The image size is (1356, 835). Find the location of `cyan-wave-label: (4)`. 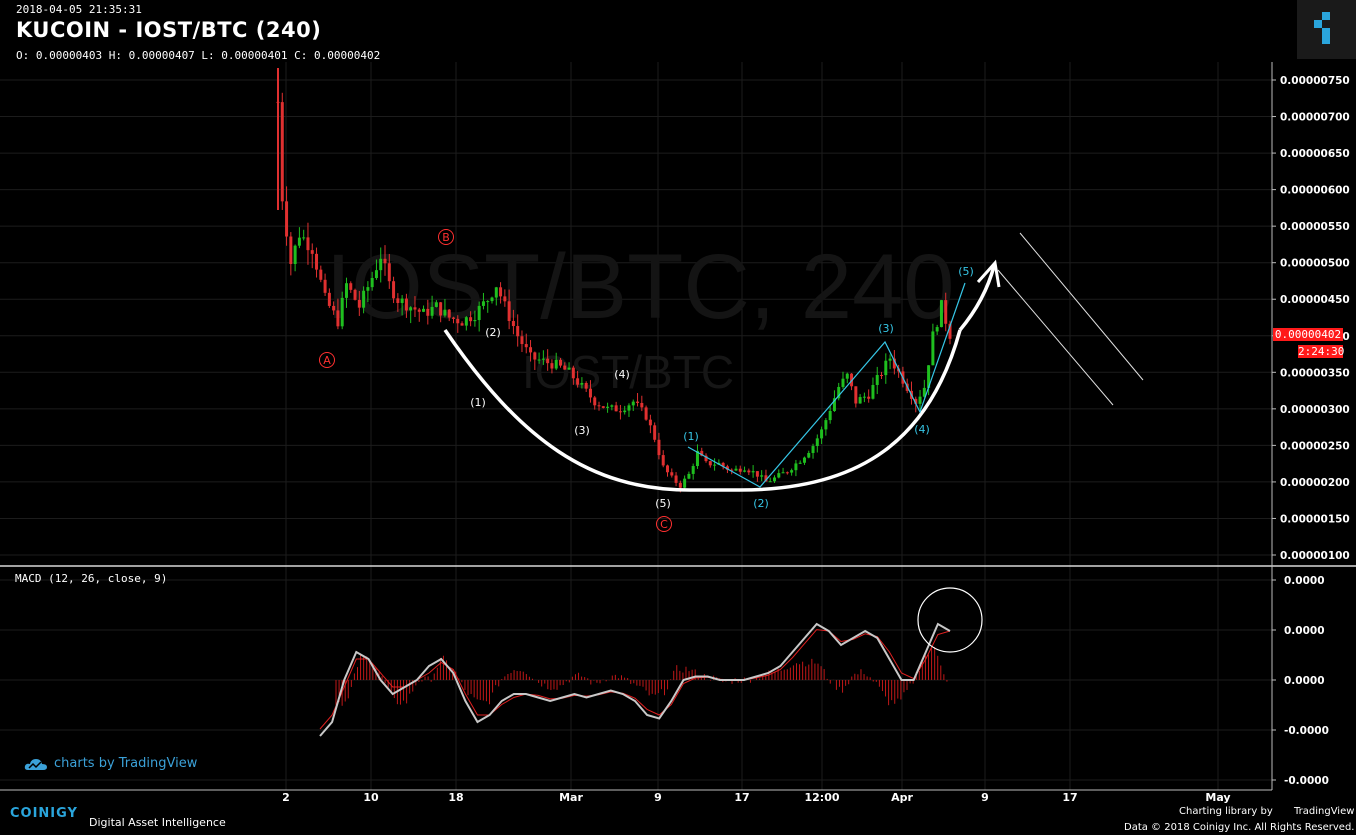

cyan-wave-label: (4) is located at coordinates (922, 429).